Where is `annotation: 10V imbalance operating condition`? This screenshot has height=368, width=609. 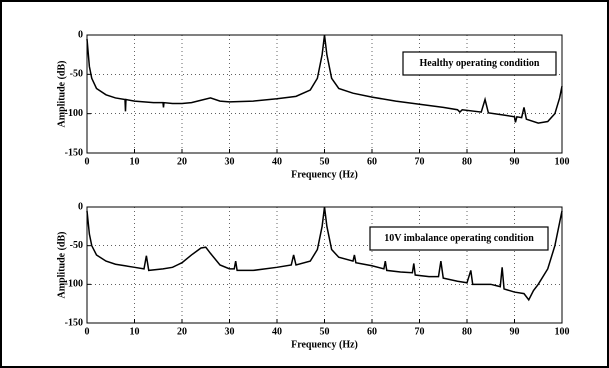
annotation: 10V imbalance operating condition is located at coordinates (459, 238).